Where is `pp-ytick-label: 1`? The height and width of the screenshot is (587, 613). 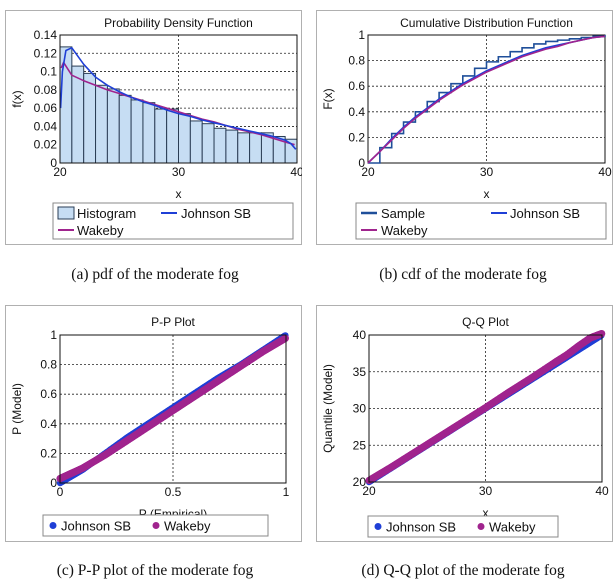 pp-ytick-label: 1 is located at coordinates (53, 335).